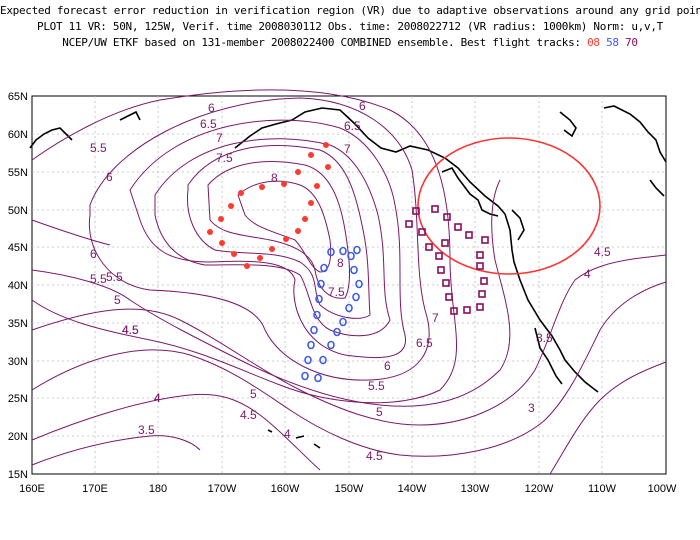 This screenshot has height=540, width=700. Describe the element at coordinates (285, 489) in the screenshot. I see `lon-tick-label: 160W` at that location.